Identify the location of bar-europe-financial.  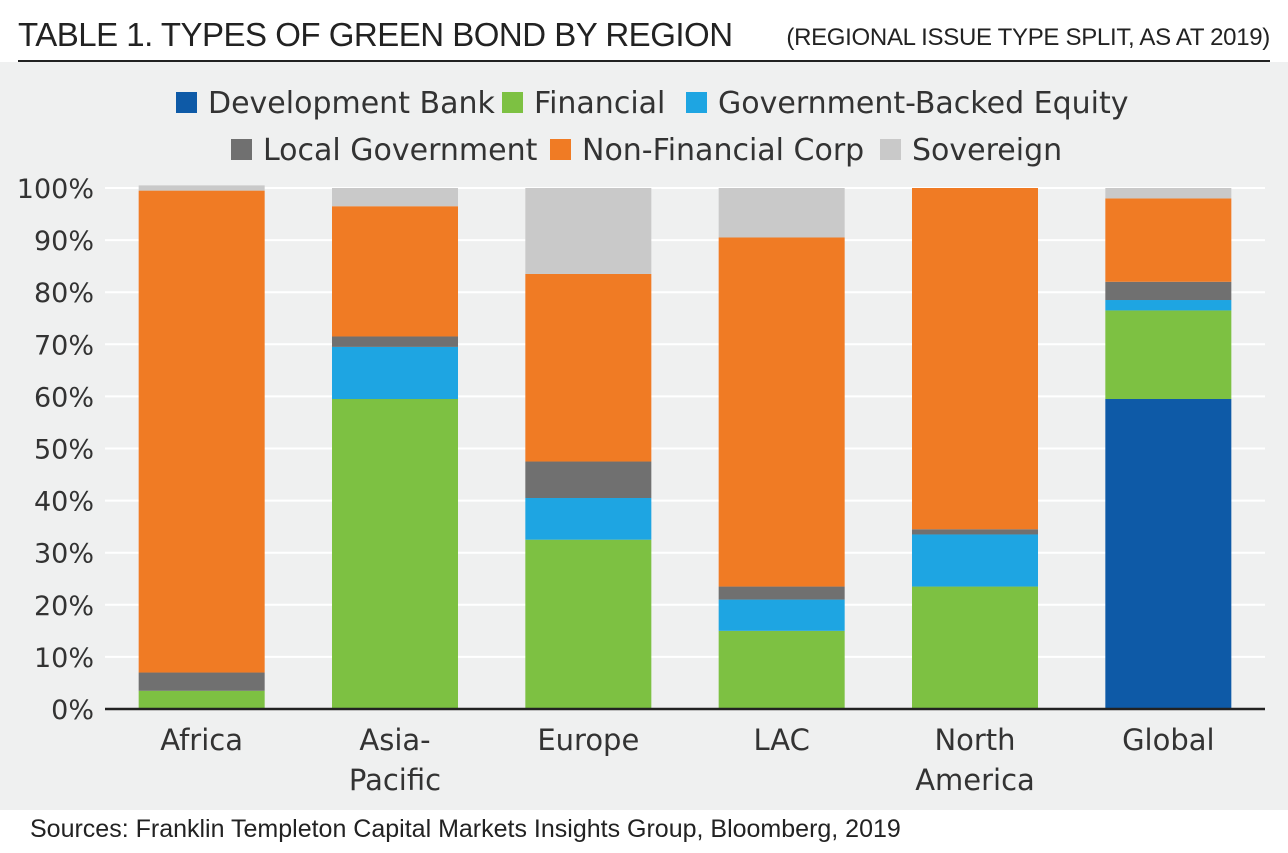
(588, 624).